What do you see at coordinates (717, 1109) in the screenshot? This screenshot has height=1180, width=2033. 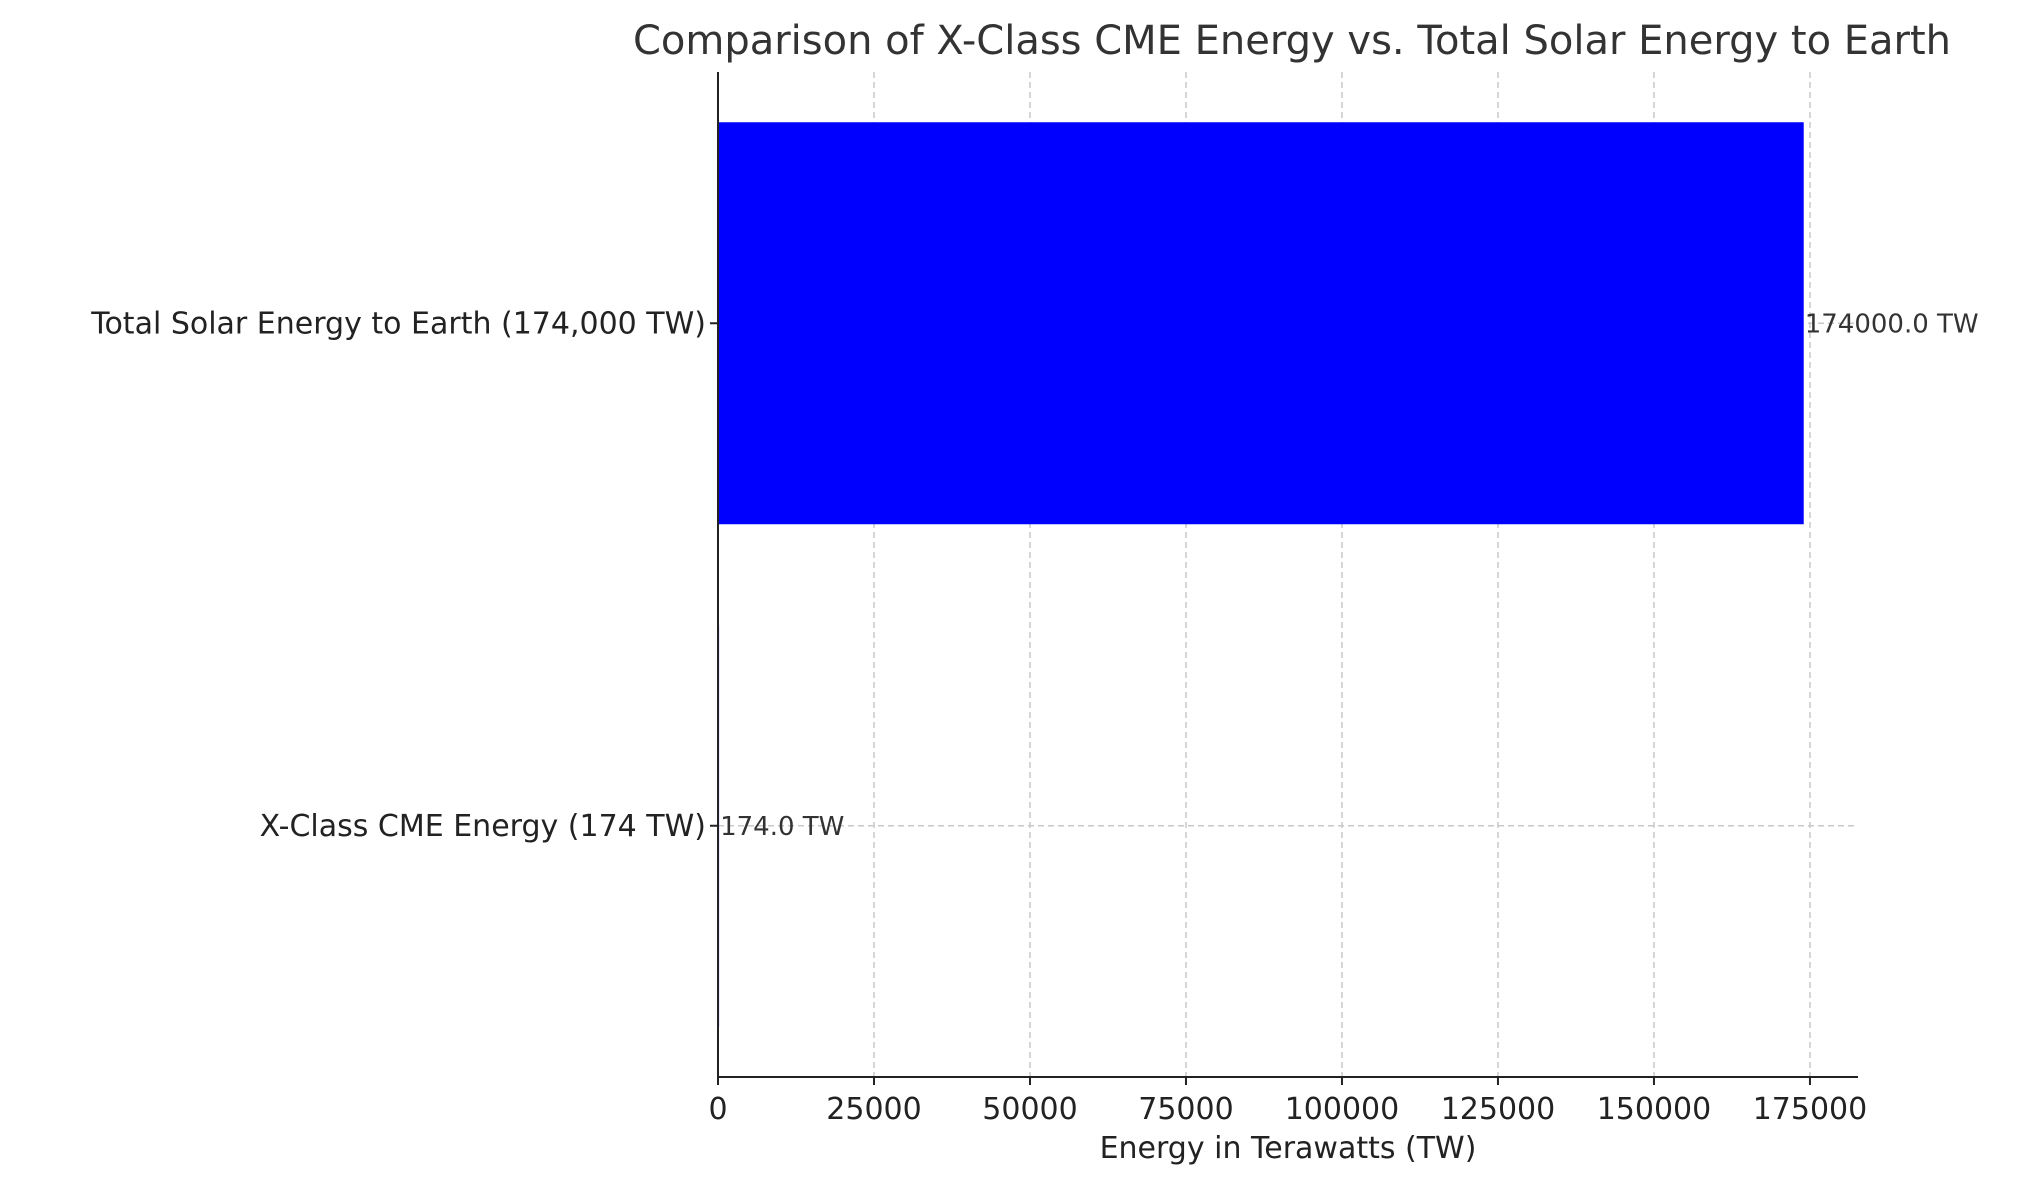 I see `x-tick-label: 0` at bounding box center [717, 1109].